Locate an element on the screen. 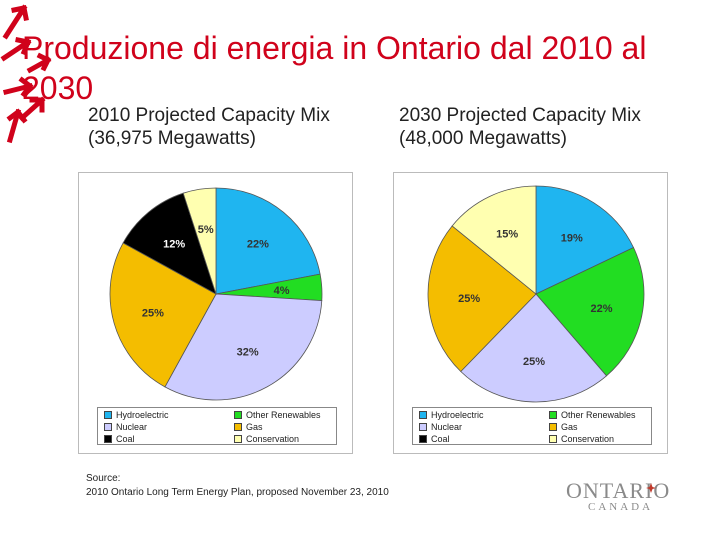 This screenshot has height=540, width=720. chart-2010-title: 2010 Projected Capacity Mix is located at coordinates (209, 115).